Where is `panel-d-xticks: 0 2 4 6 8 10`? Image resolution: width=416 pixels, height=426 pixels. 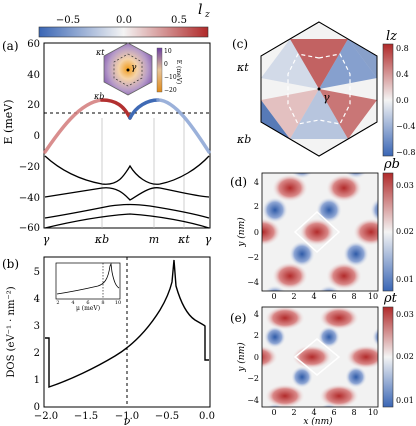
panel-d-xticks: 0 2 4 6 8 10 is located at coordinates (324, 296).